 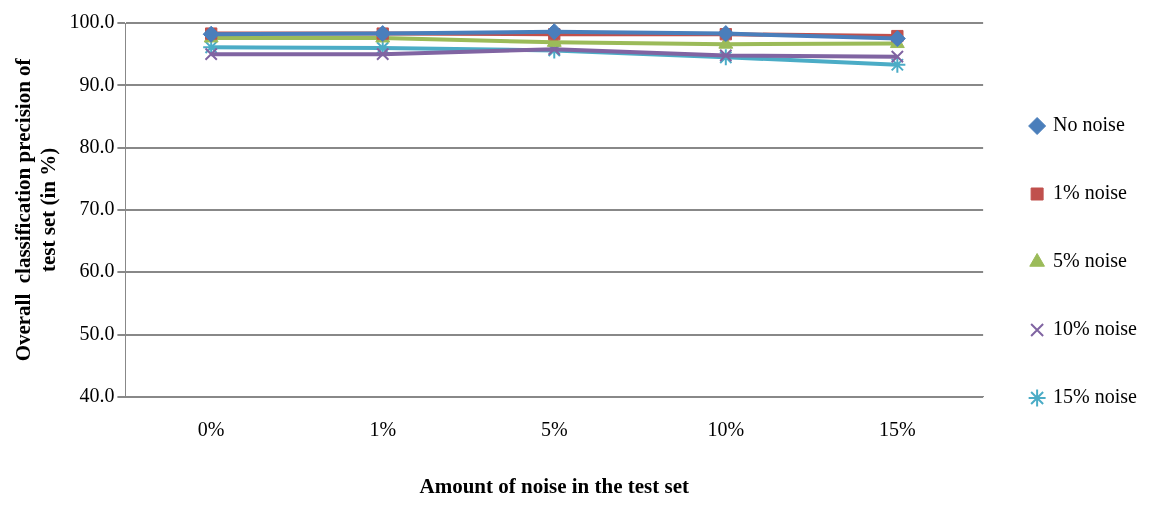 What do you see at coordinates (97, 332) in the screenshot?
I see `y-tick-label: 50.0` at bounding box center [97, 332].